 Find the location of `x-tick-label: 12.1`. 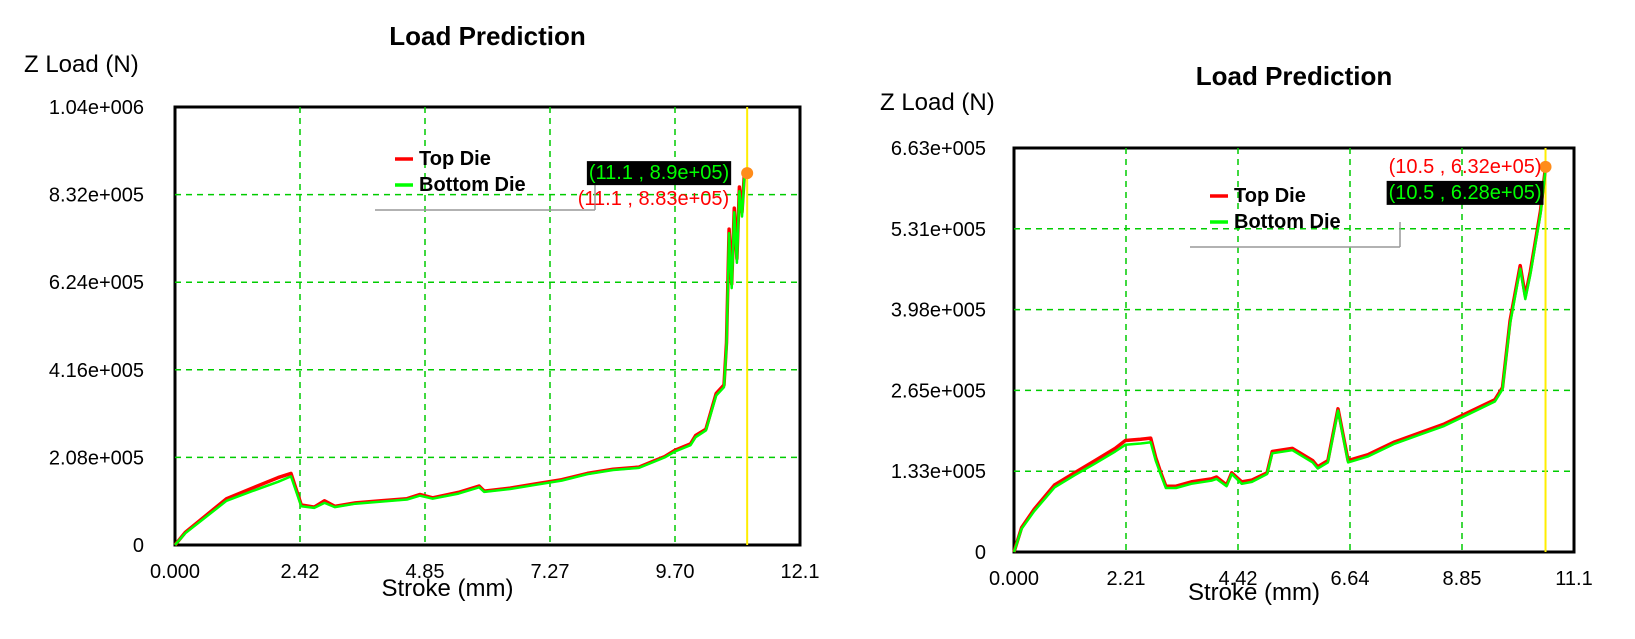

x-tick-label: 12.1 is located at coordinates (800, 572).